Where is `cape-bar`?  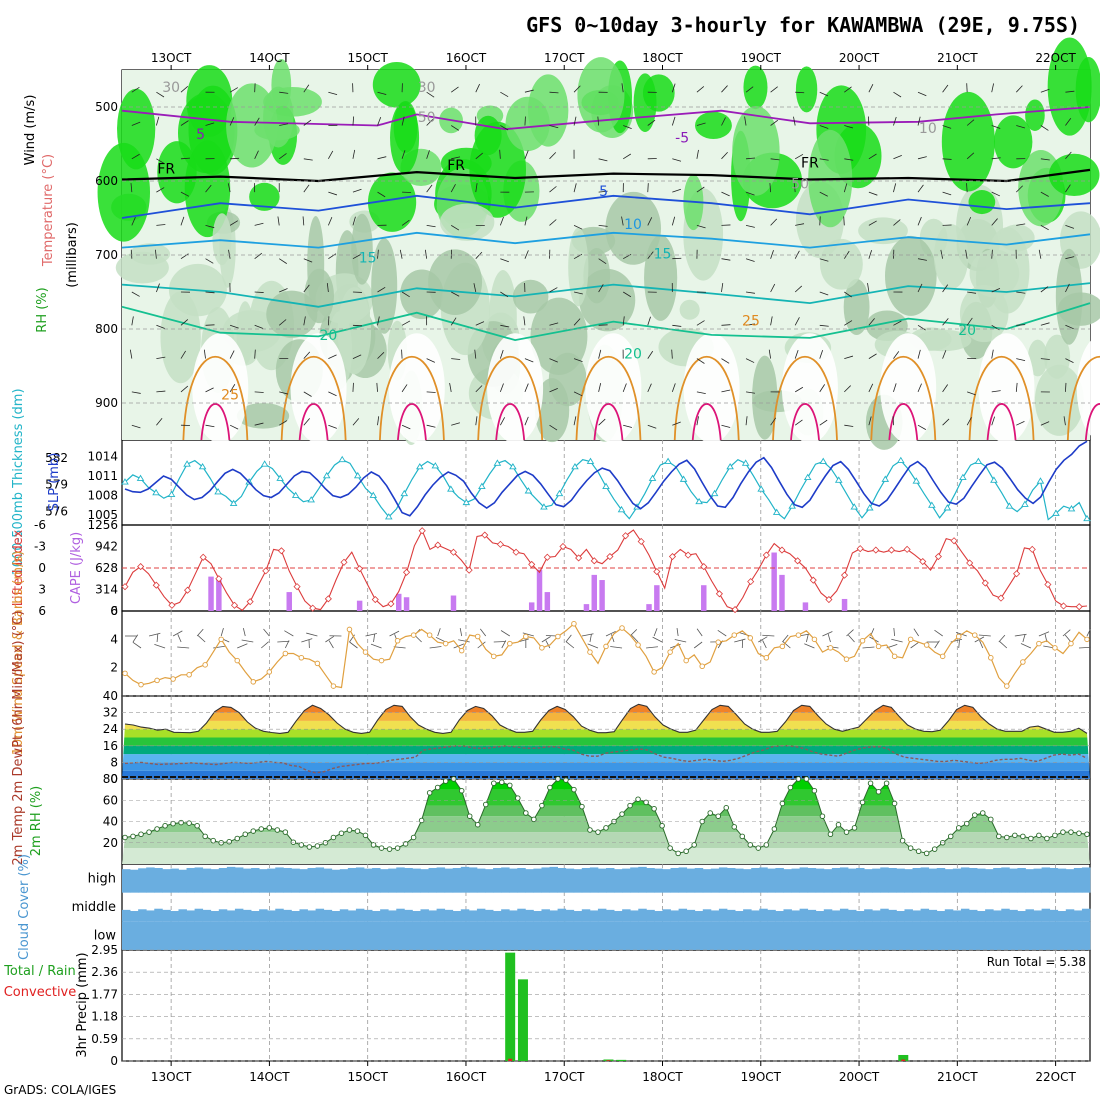 cape-bar is located at coordinates (406, 604).